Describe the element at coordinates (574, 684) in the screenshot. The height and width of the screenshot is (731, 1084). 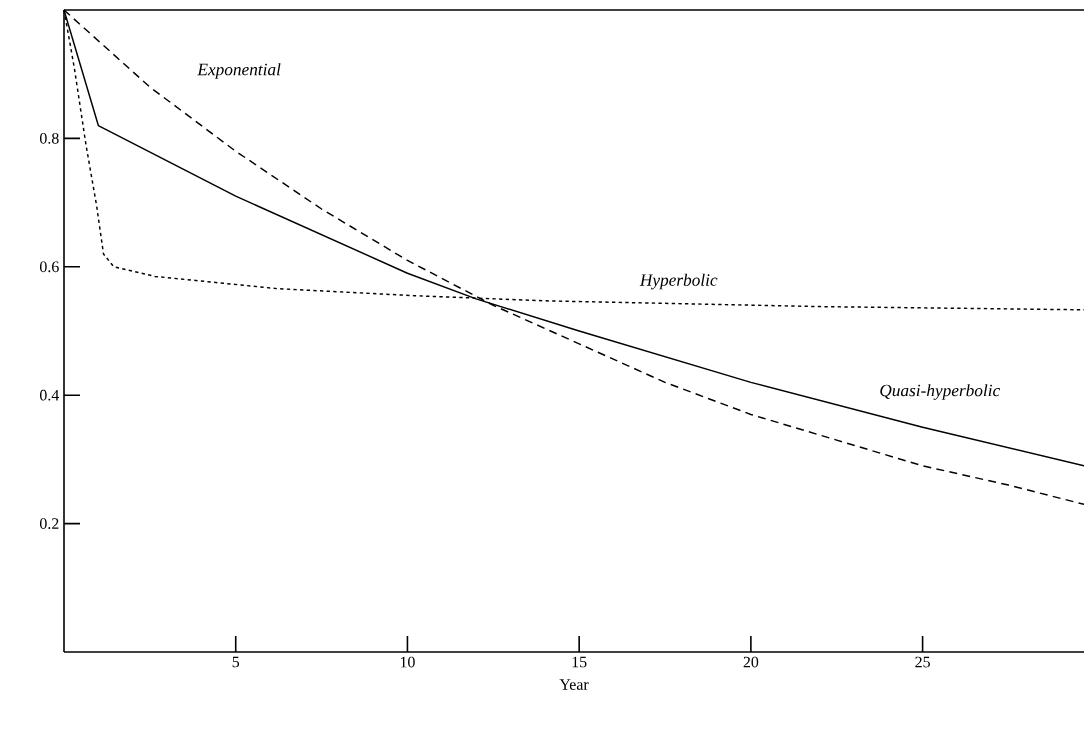
I see `x-axis-title: Year` at that location.